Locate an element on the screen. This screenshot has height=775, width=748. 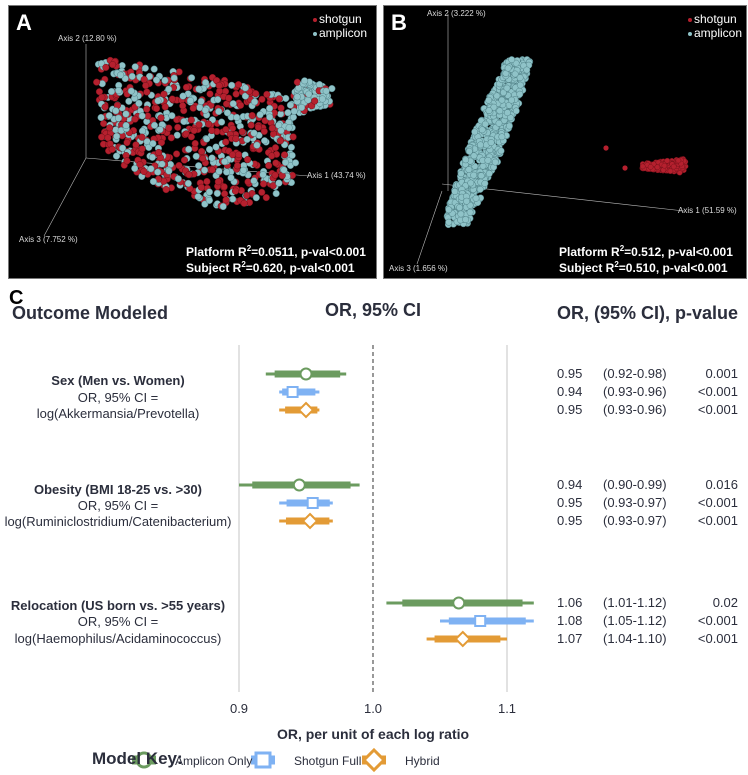
ci-value: (0.93-0.97) is located at coordinates (635, 502).